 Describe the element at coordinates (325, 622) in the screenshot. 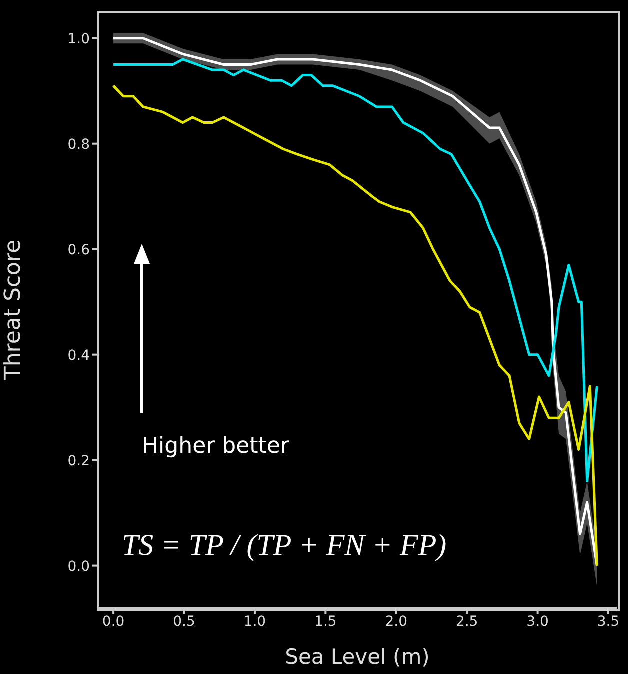

I see `x-tick-label: 1.5` at that location.